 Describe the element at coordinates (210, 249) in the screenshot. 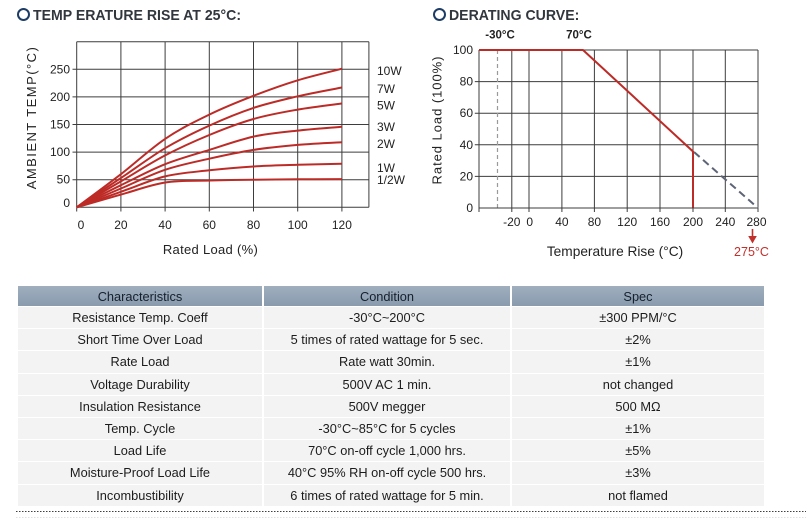

I see `svg-text: Rated Load (%)` at that location.